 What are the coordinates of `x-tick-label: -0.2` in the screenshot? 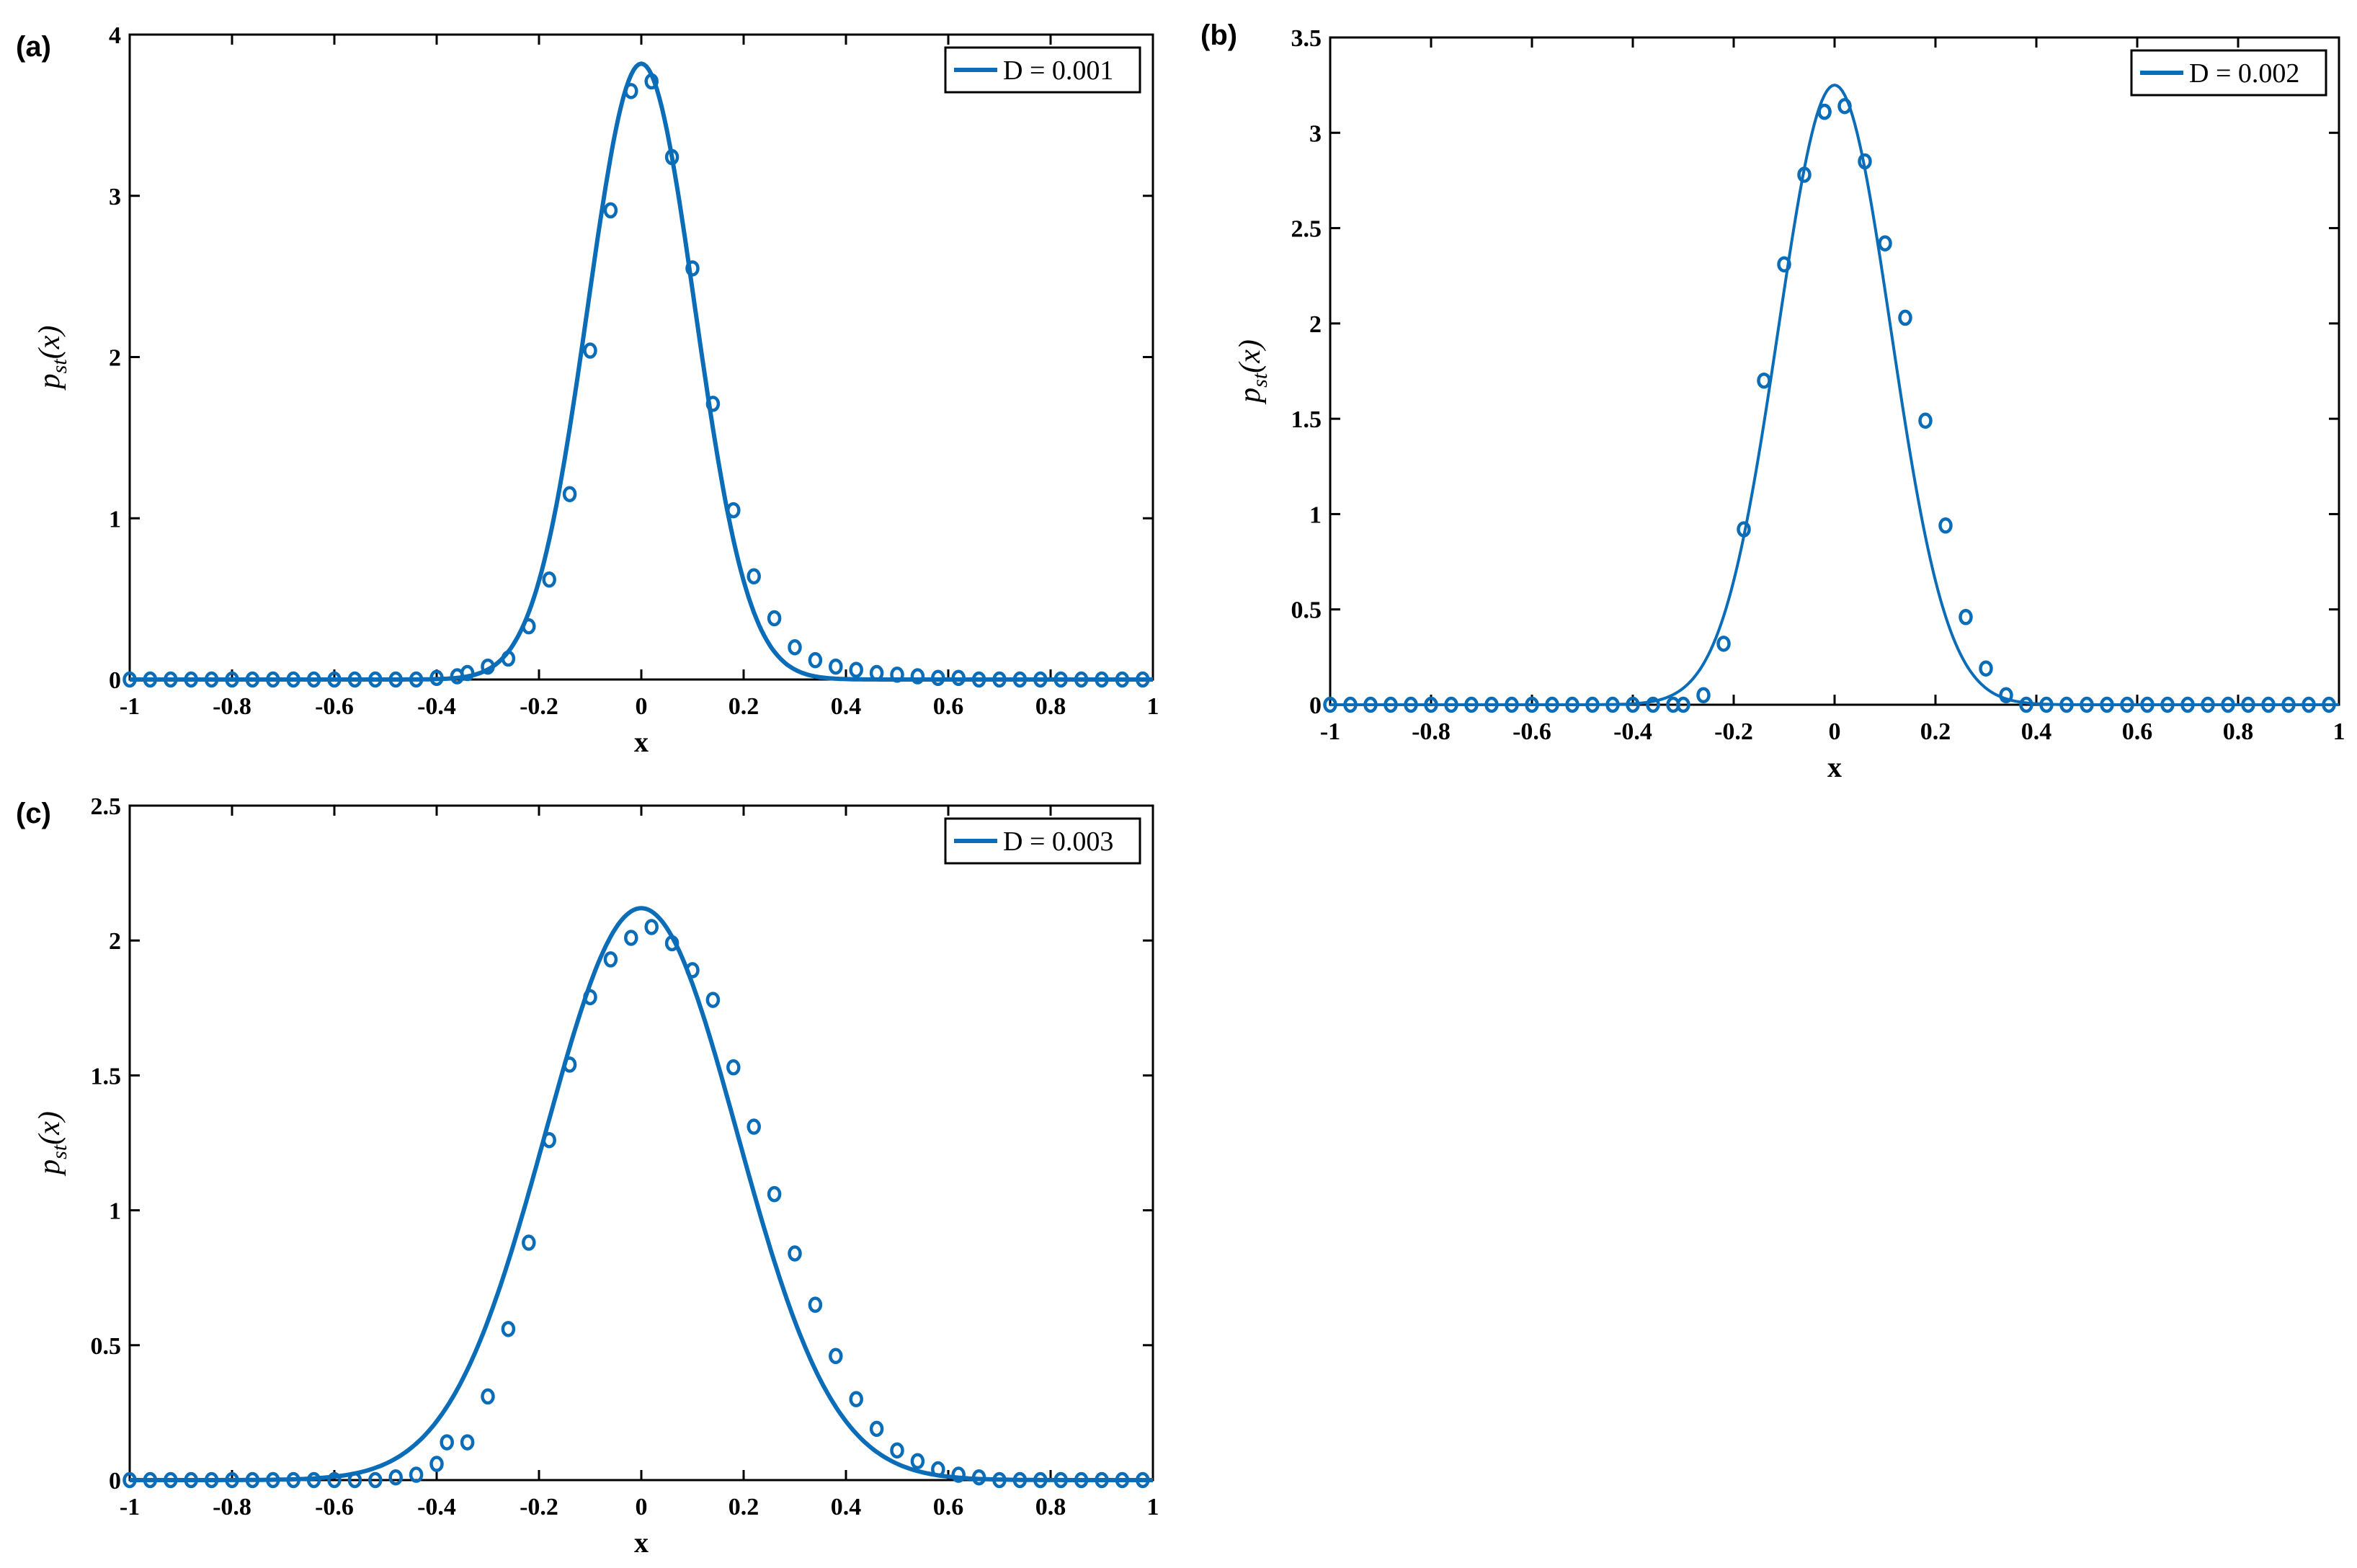 It's located at (539, 1507).